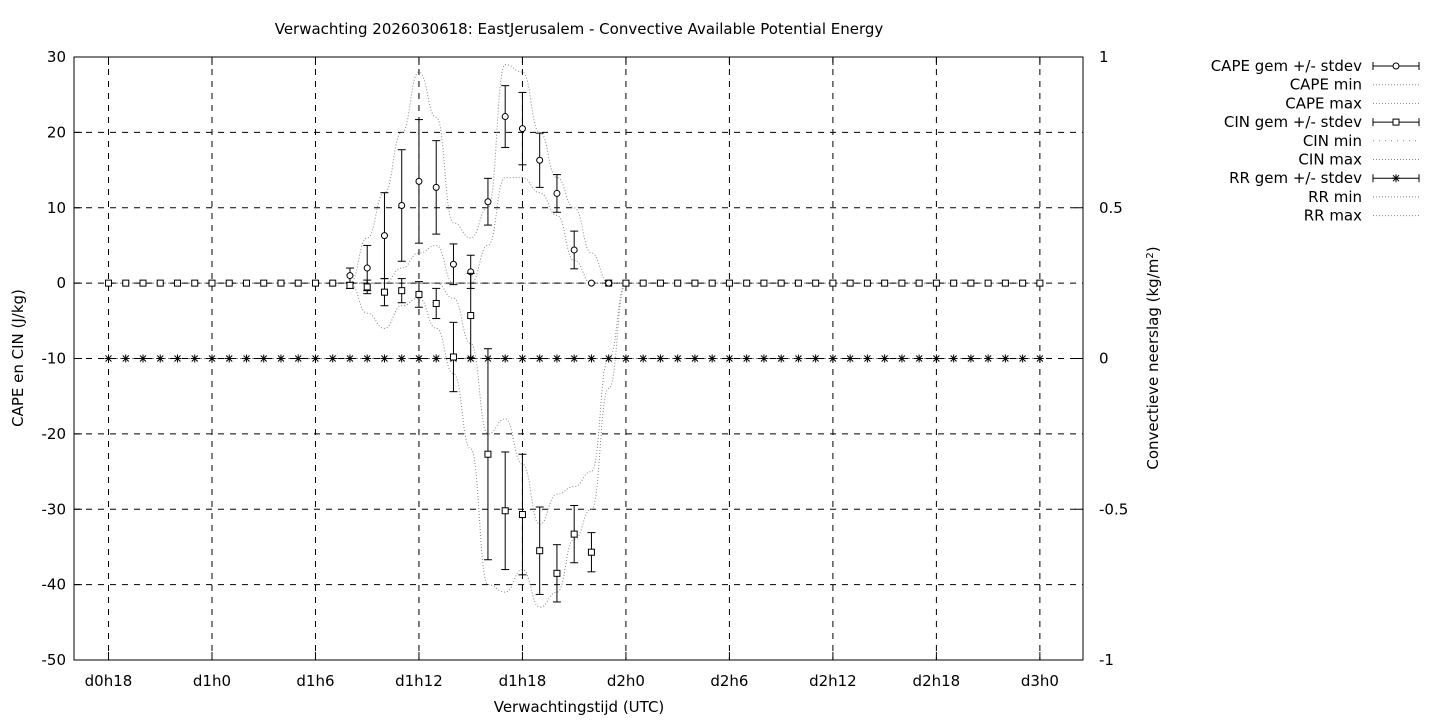  Describe the element at coordinates (18, 358) in the screenshot. I see `y-axis-label: CAPE en CIN (J/kg)` at that location.